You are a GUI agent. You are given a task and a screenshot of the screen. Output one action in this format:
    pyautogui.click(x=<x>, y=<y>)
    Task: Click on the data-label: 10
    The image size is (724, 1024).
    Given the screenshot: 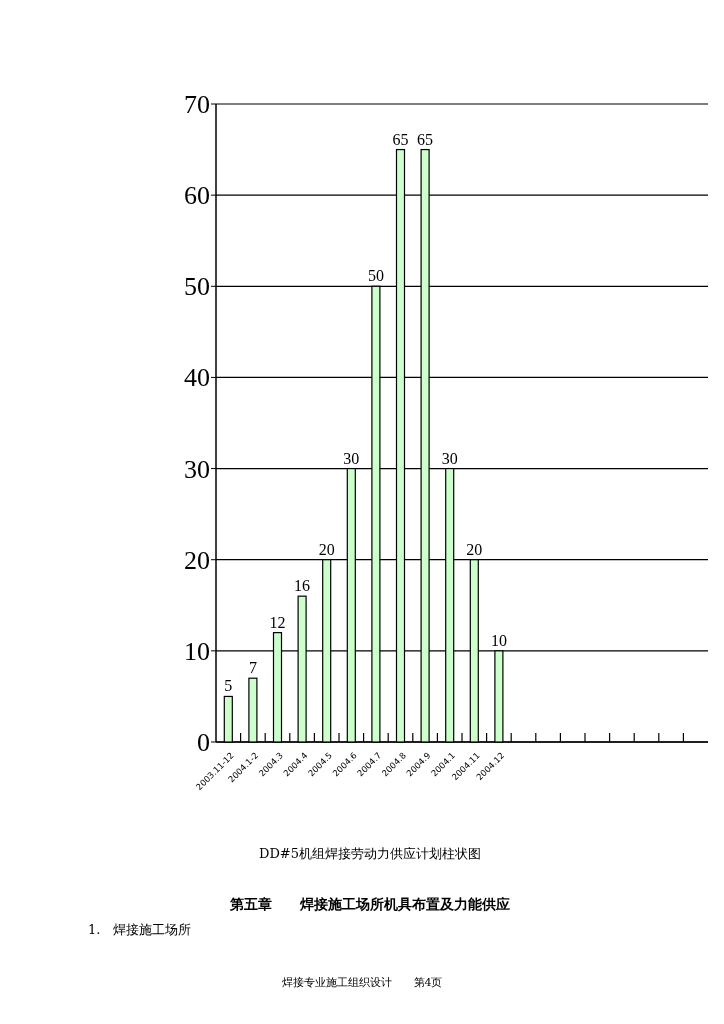 What is the action you would take?
    pyautogui.click(x=498, y=640)
    